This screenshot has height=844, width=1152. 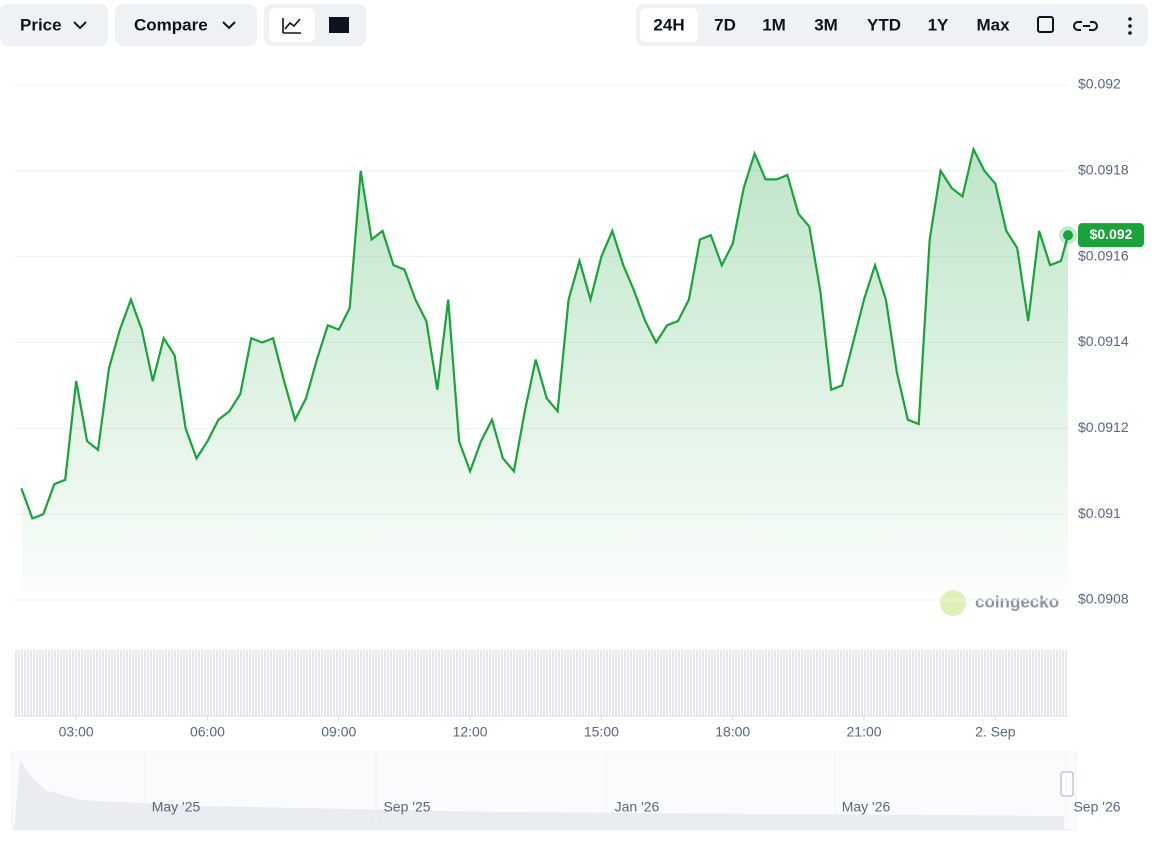 What do you see at coordinates (866, 807) in the screenshot?
I see `navigator-label: May '26` at bounding box center [866, 807].